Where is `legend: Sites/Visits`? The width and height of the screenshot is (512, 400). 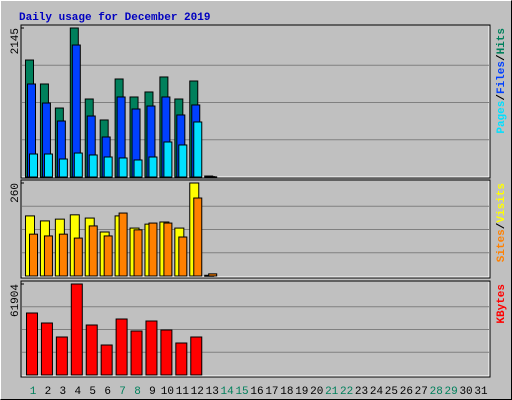
legend: Sites/Visits is located at coordinates (502, 222).